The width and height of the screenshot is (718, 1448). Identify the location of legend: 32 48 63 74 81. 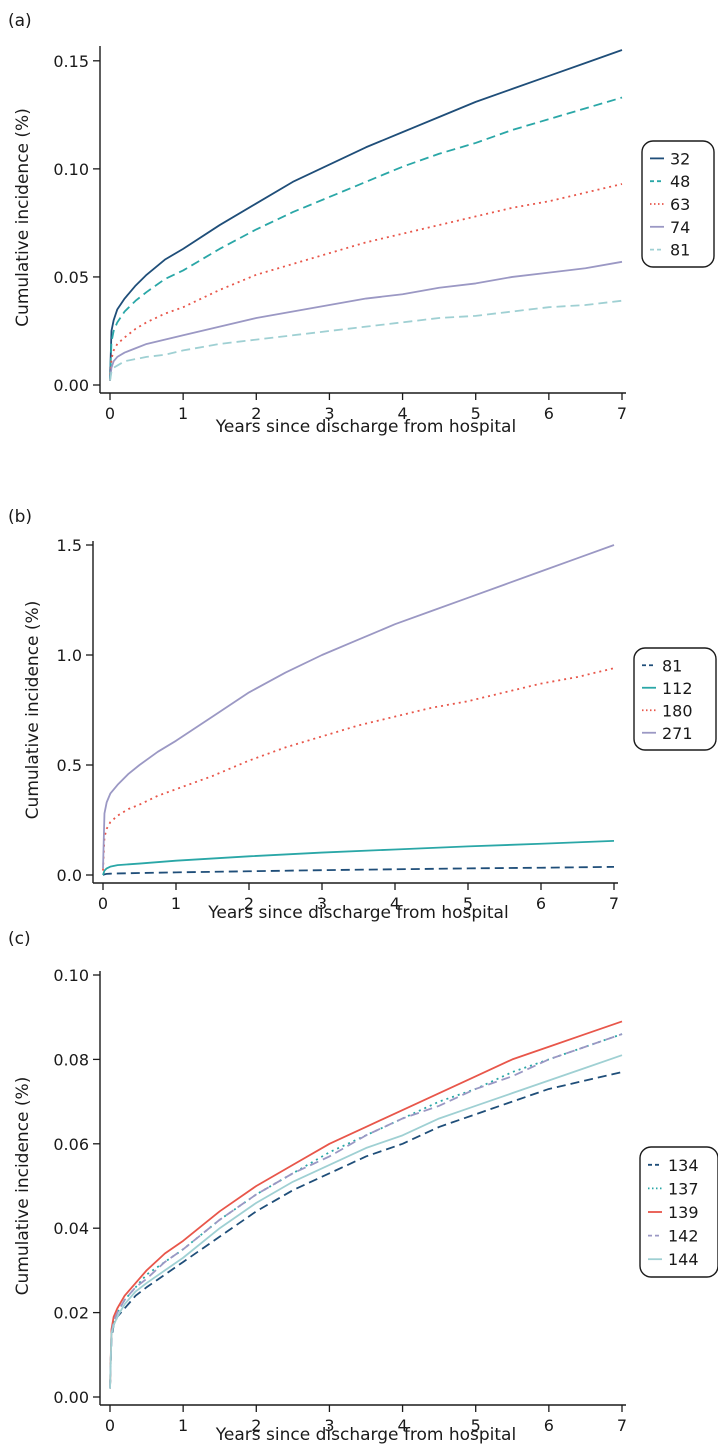
(678, 204).